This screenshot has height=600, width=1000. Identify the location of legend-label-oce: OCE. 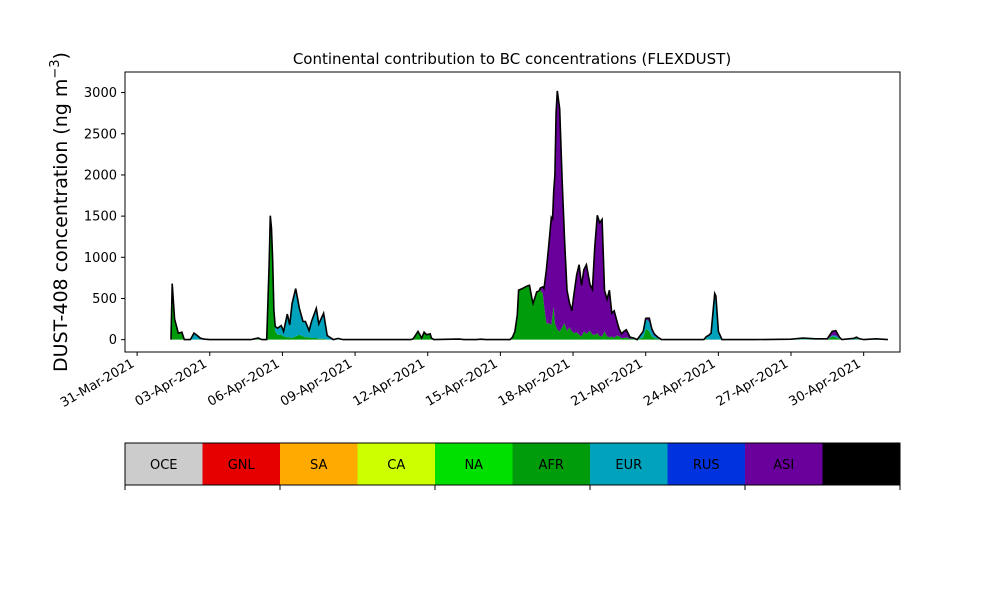
(164, 465).